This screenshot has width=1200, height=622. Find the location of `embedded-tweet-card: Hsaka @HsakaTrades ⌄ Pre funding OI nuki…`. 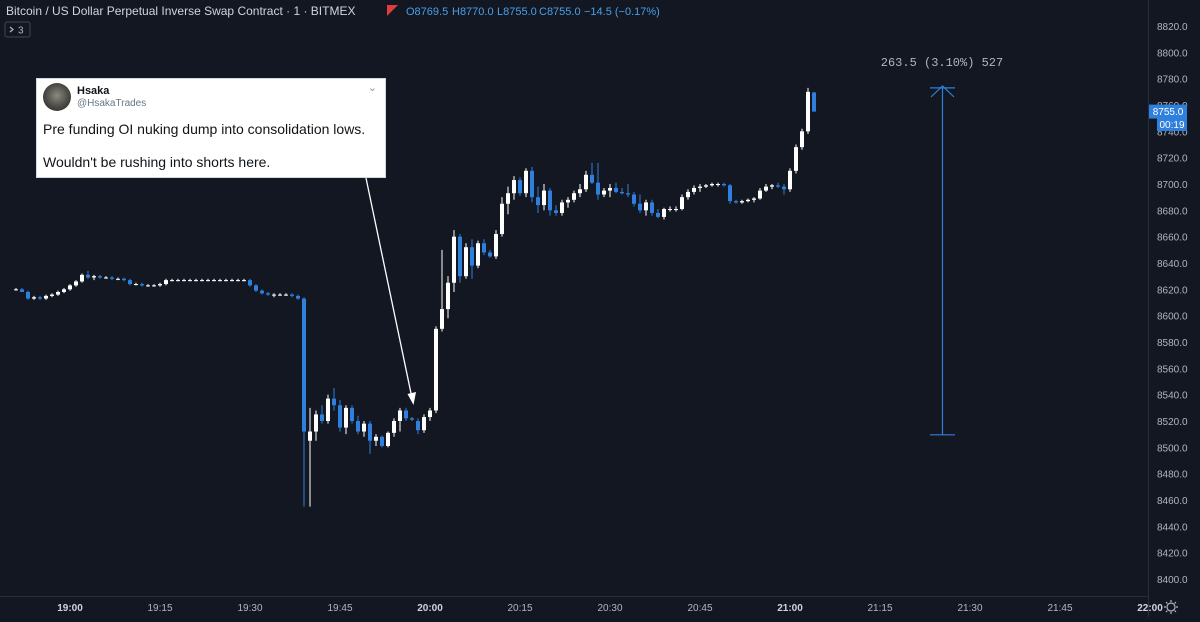

embedded-tweet-card: Hsaka @HsakaTrades ⌄ Pre funding OI nuki… is located at coordinates (211, 128).